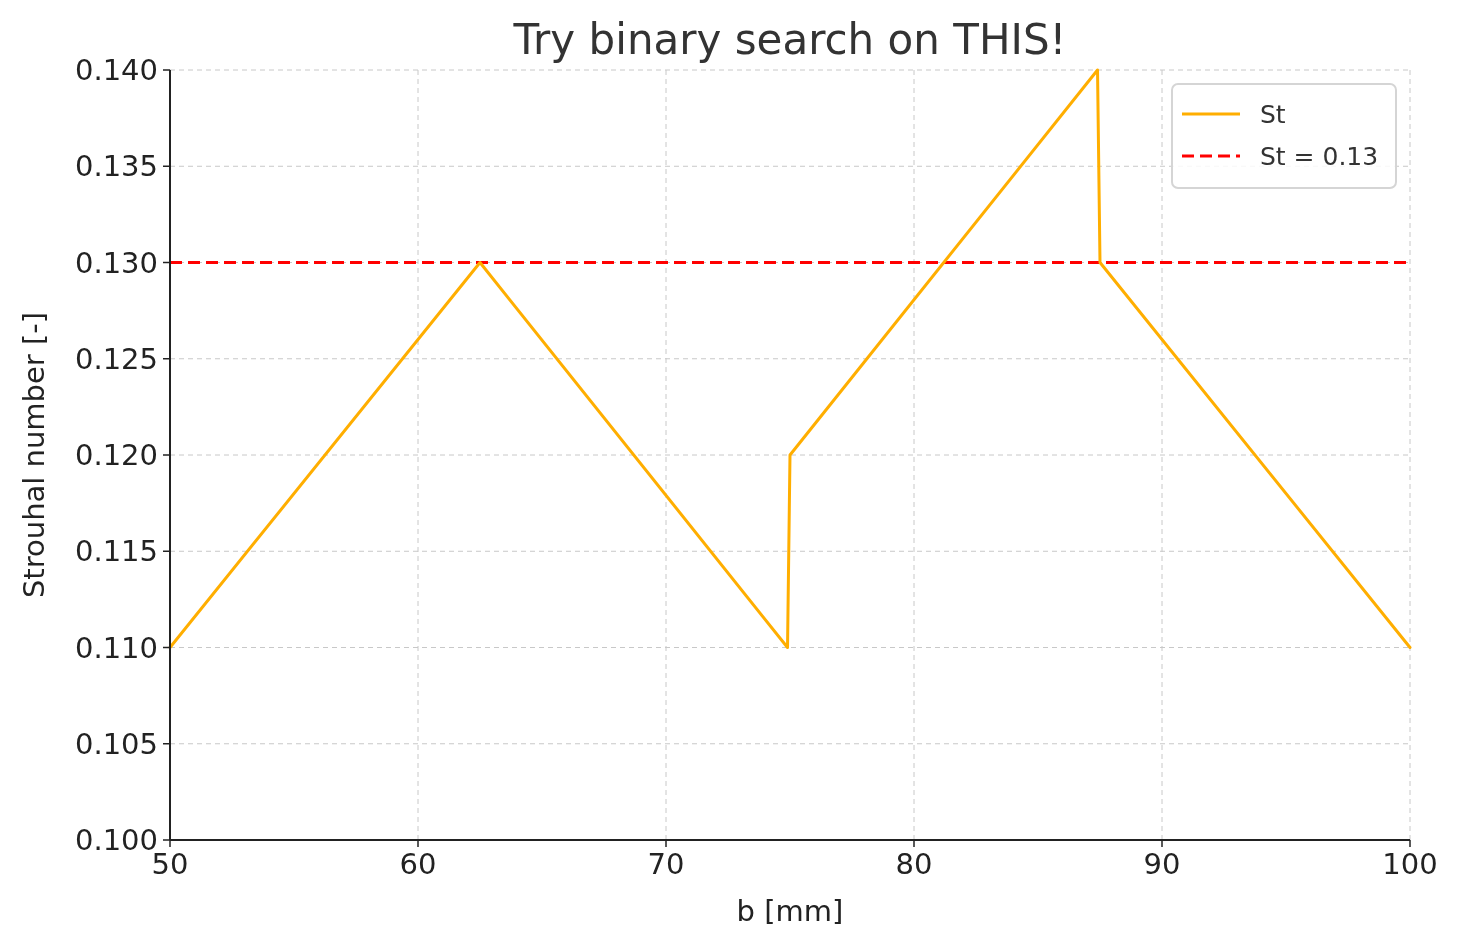  I want to click on y-tick-label: 0.130, so click(116, 262).